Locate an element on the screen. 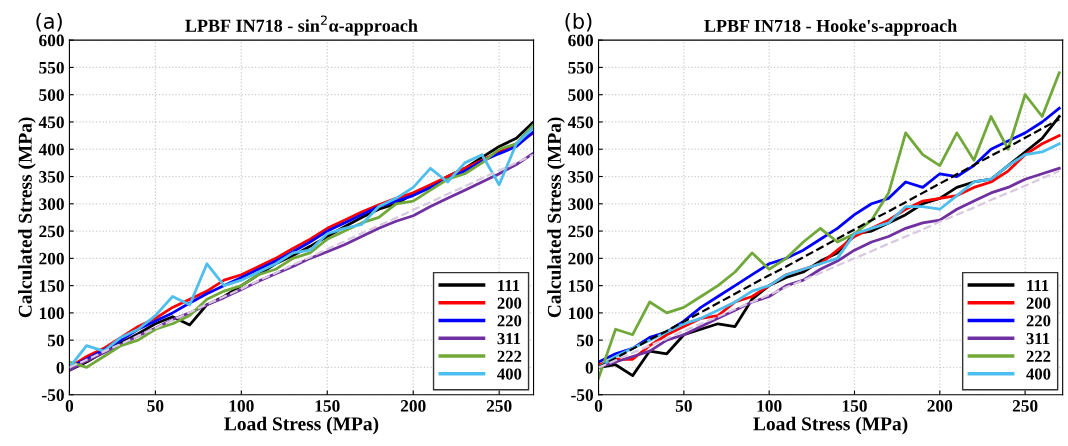 The image size is (1068, 446). text: (a) is located at coordinates (49, 22).